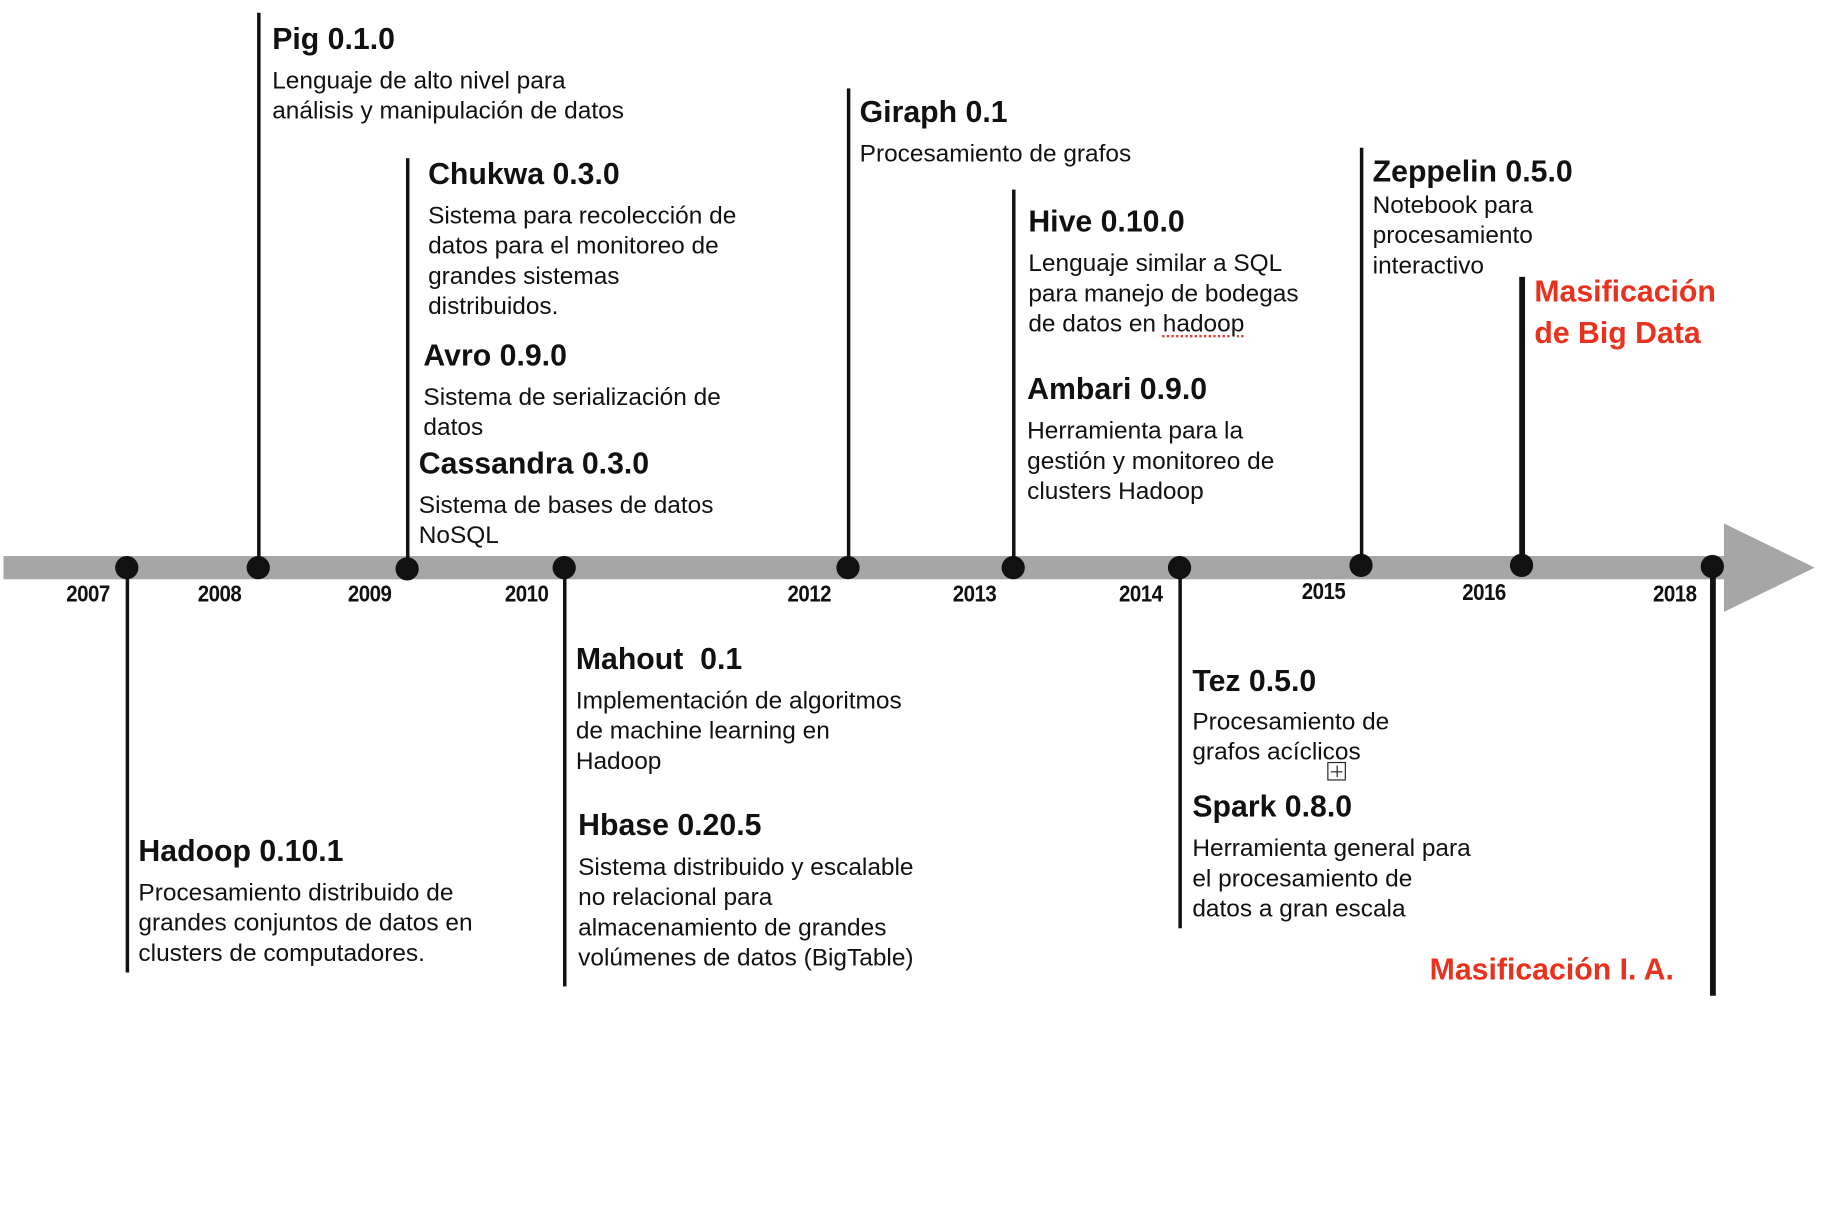  I want to click on year-label: 2013, so click(974, 594).